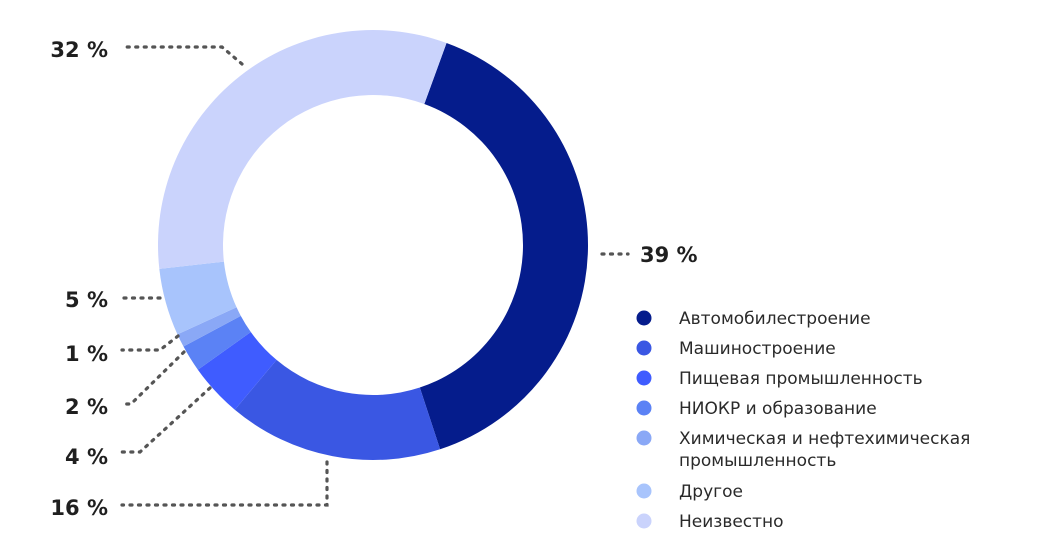  Describe the element at coordinates (209, 327) in the screenshot. I see `slice-химическая-и-нефтехимическая-промышленность` at that location.